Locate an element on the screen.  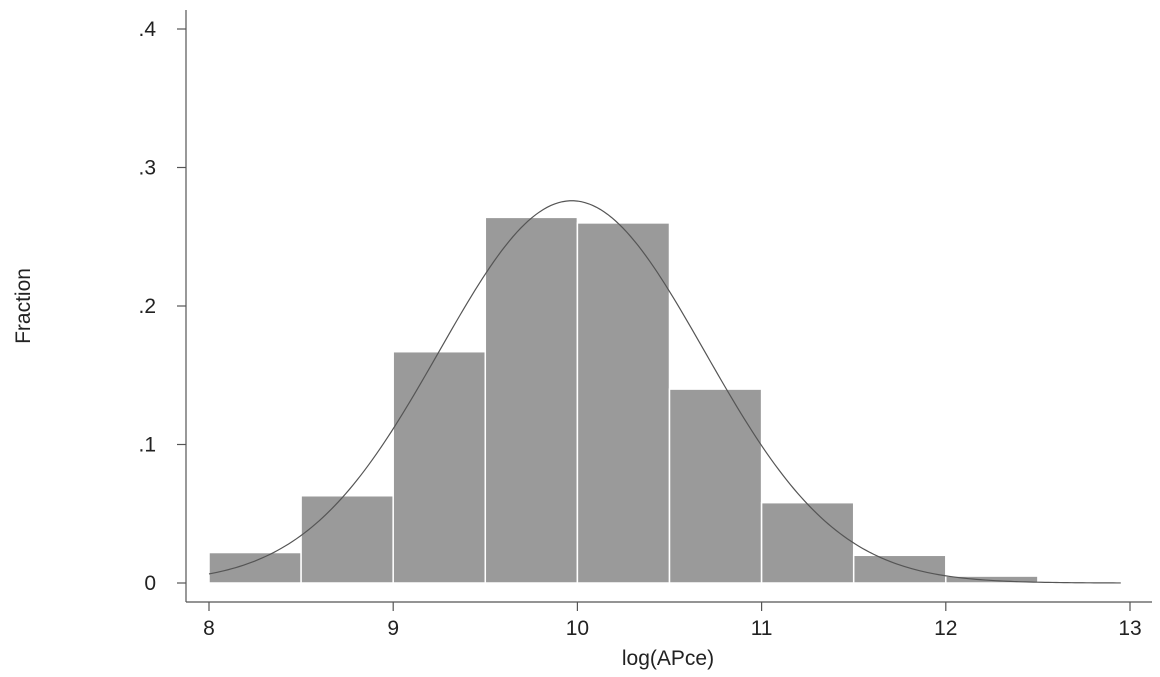
y-tick-label: .1 is located at coordinates (147, 445).